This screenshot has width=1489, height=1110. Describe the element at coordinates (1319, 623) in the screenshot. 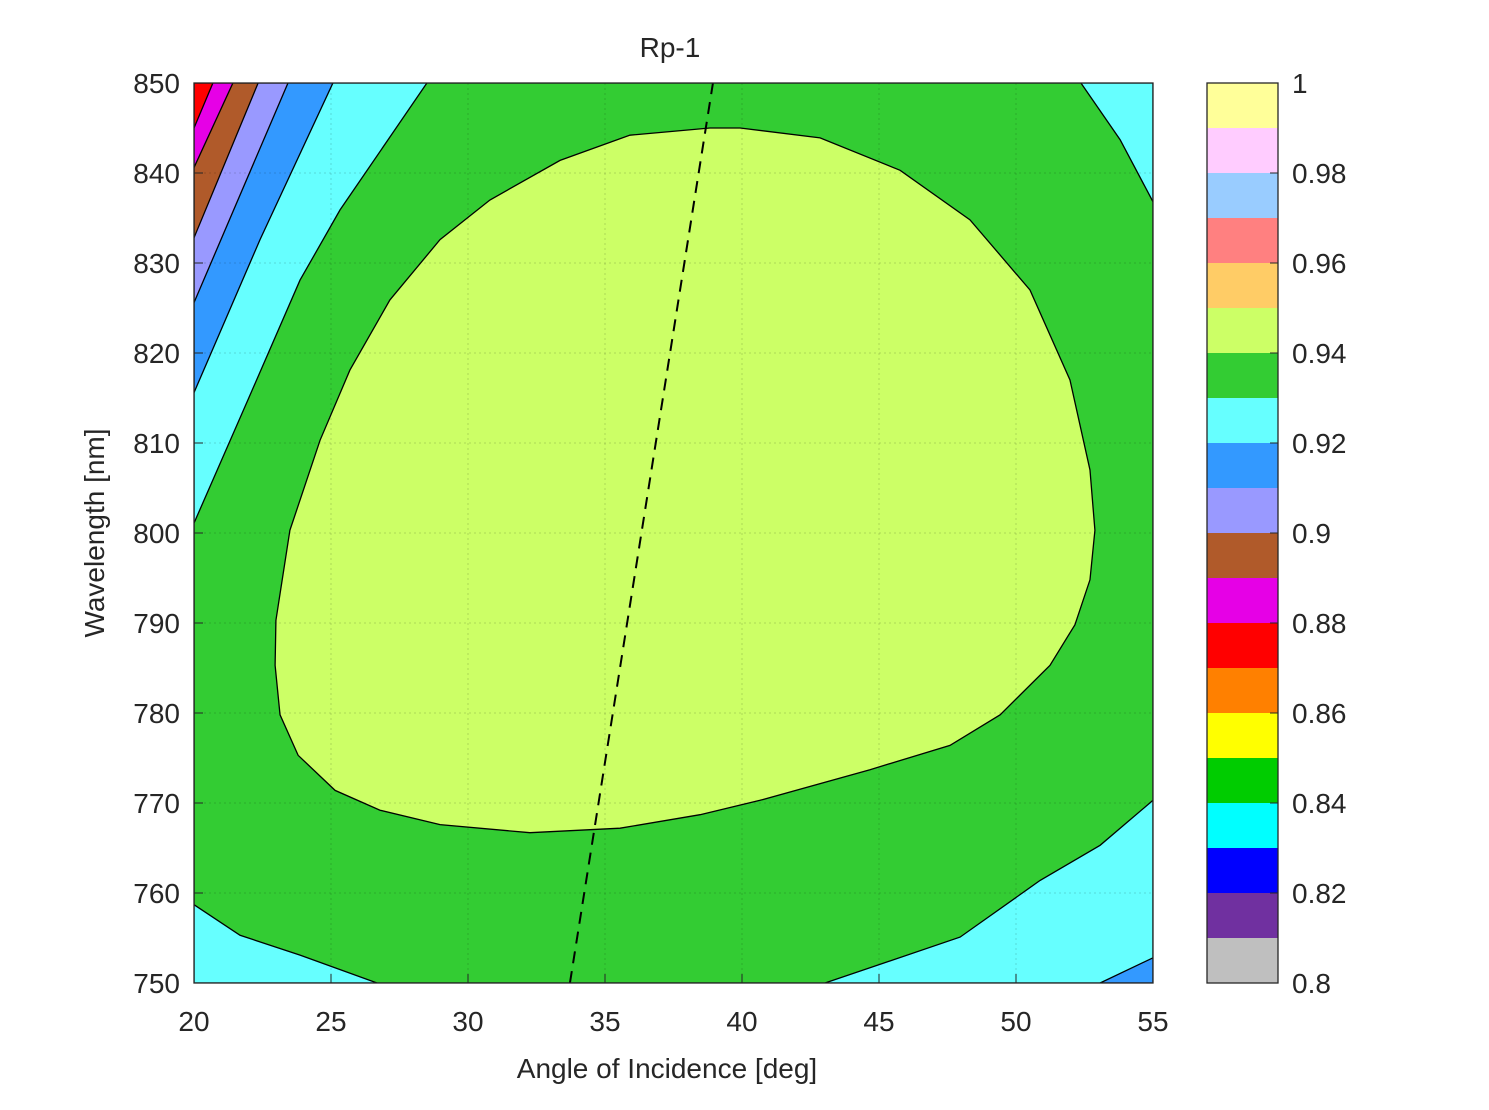

I see `colorbar-tick-label: 0.88` at that location.